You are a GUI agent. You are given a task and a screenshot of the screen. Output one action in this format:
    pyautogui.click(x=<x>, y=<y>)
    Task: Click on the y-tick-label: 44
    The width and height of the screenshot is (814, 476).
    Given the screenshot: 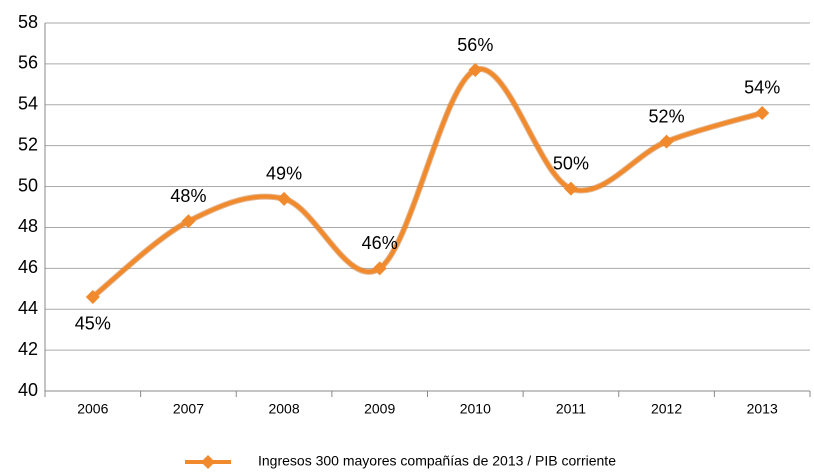 What is the action you would take?
    pyautogui.click(x=28, y=308)
    